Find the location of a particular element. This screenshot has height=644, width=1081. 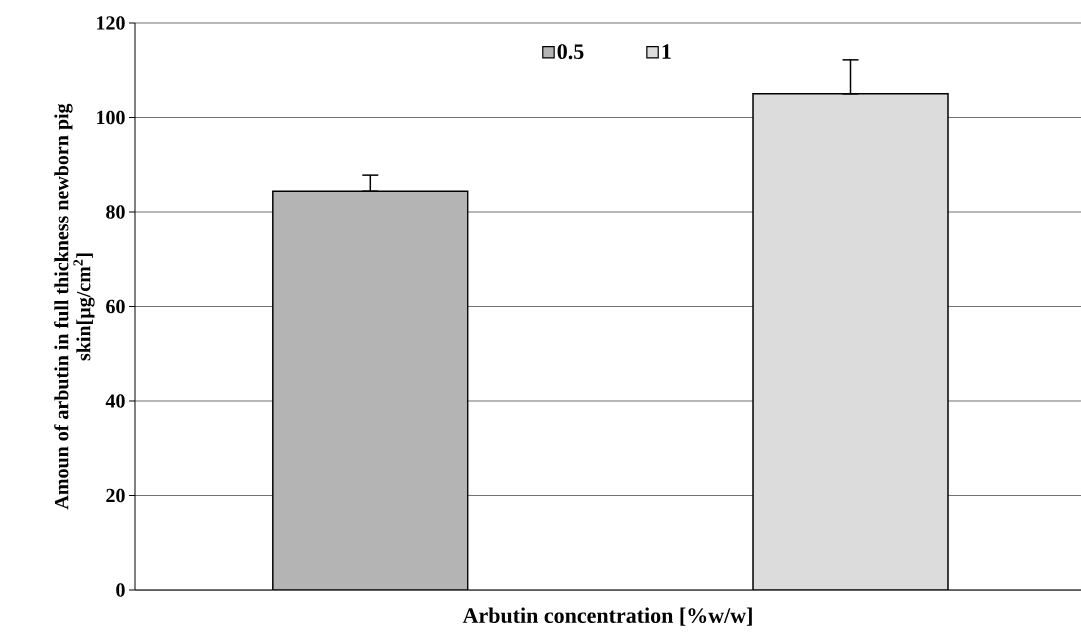

y-tick-label: 20 is located at coordinates (115, 495).